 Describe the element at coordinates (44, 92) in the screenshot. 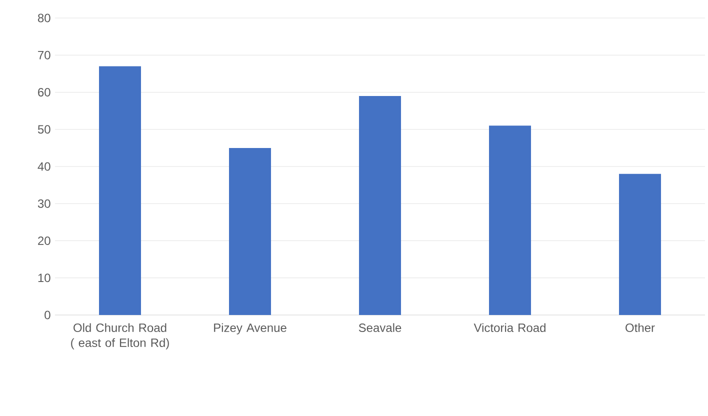

I see `y-tick-label: 60` at that location.